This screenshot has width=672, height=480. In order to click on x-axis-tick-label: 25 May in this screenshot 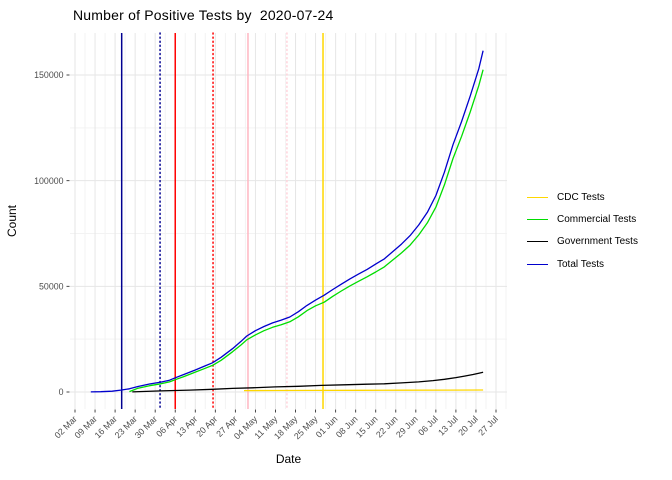, I will do `click(306, 427)`.